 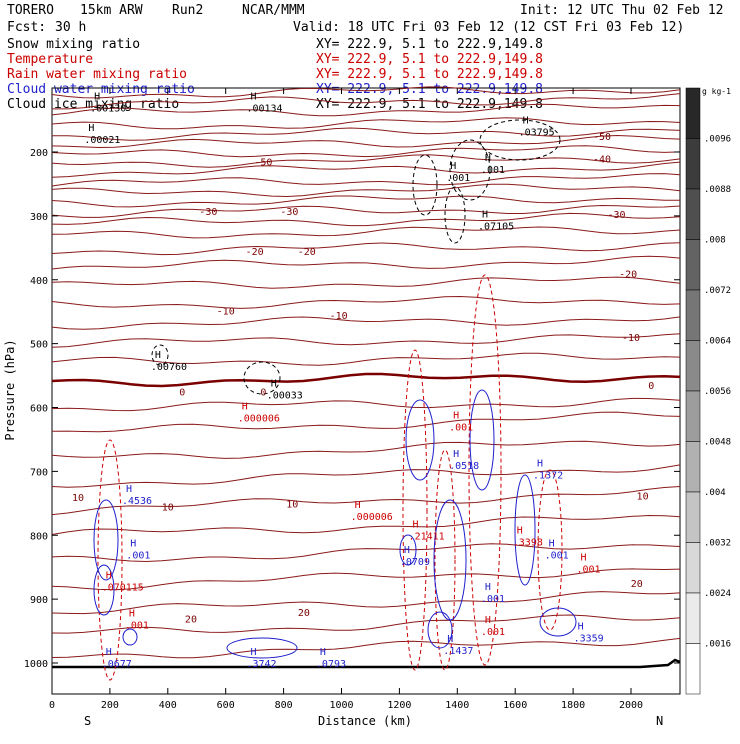 What do you see at coordinates (52, 705) in the screenshot?
I see `x-tick-label: 0` at bounding box center [52, 705].